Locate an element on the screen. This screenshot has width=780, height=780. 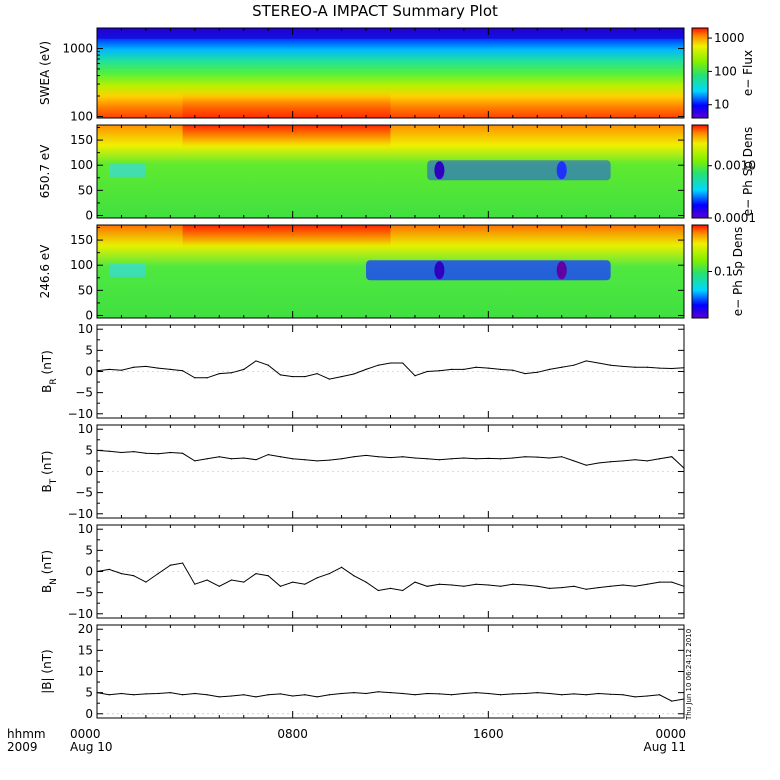
ytick-label-5-4: 10 is located at coordinates (85, 529).